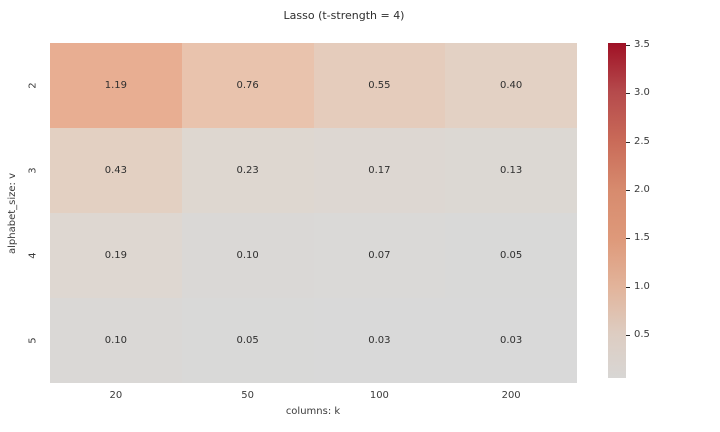  What do you see at coordinates (116, 170) in the screenshot?
I see `heatmap-cell: 0.43` at bounding box center [116, 170].